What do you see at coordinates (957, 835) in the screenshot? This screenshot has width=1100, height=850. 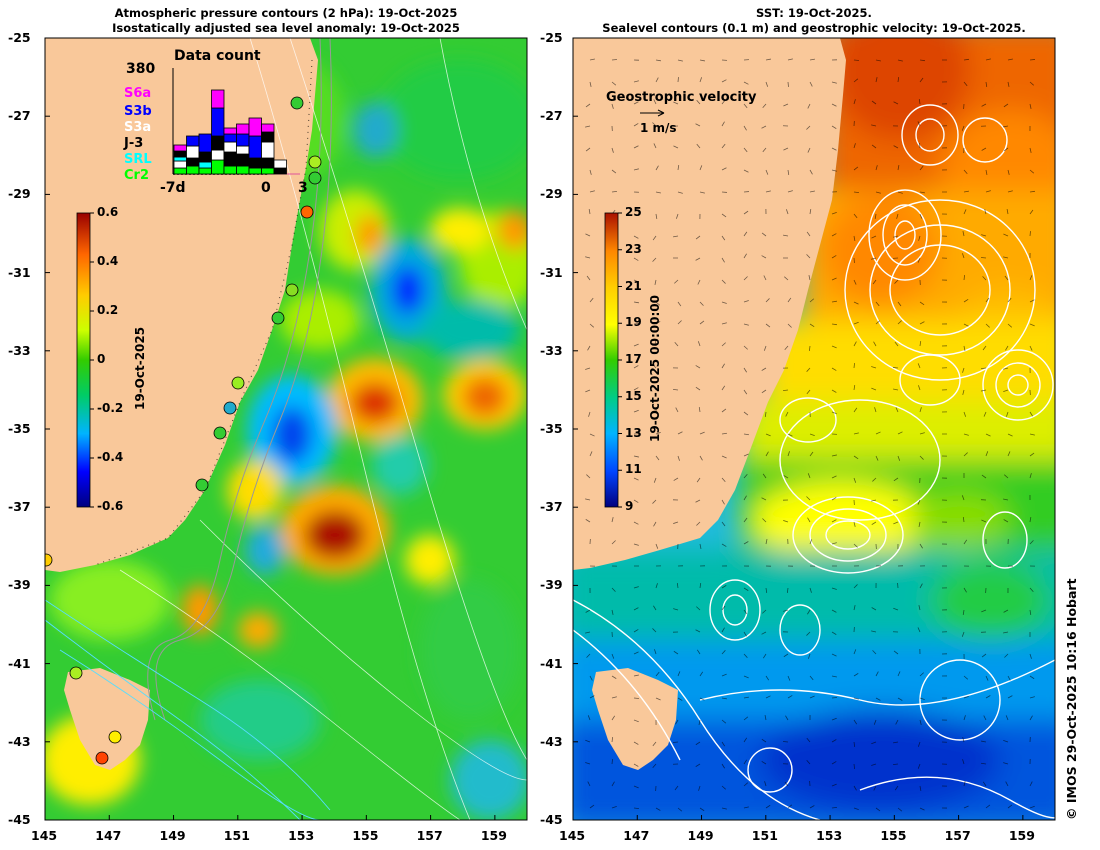 I see `lon-tick-right: 157` at bounding box center [957, 835].